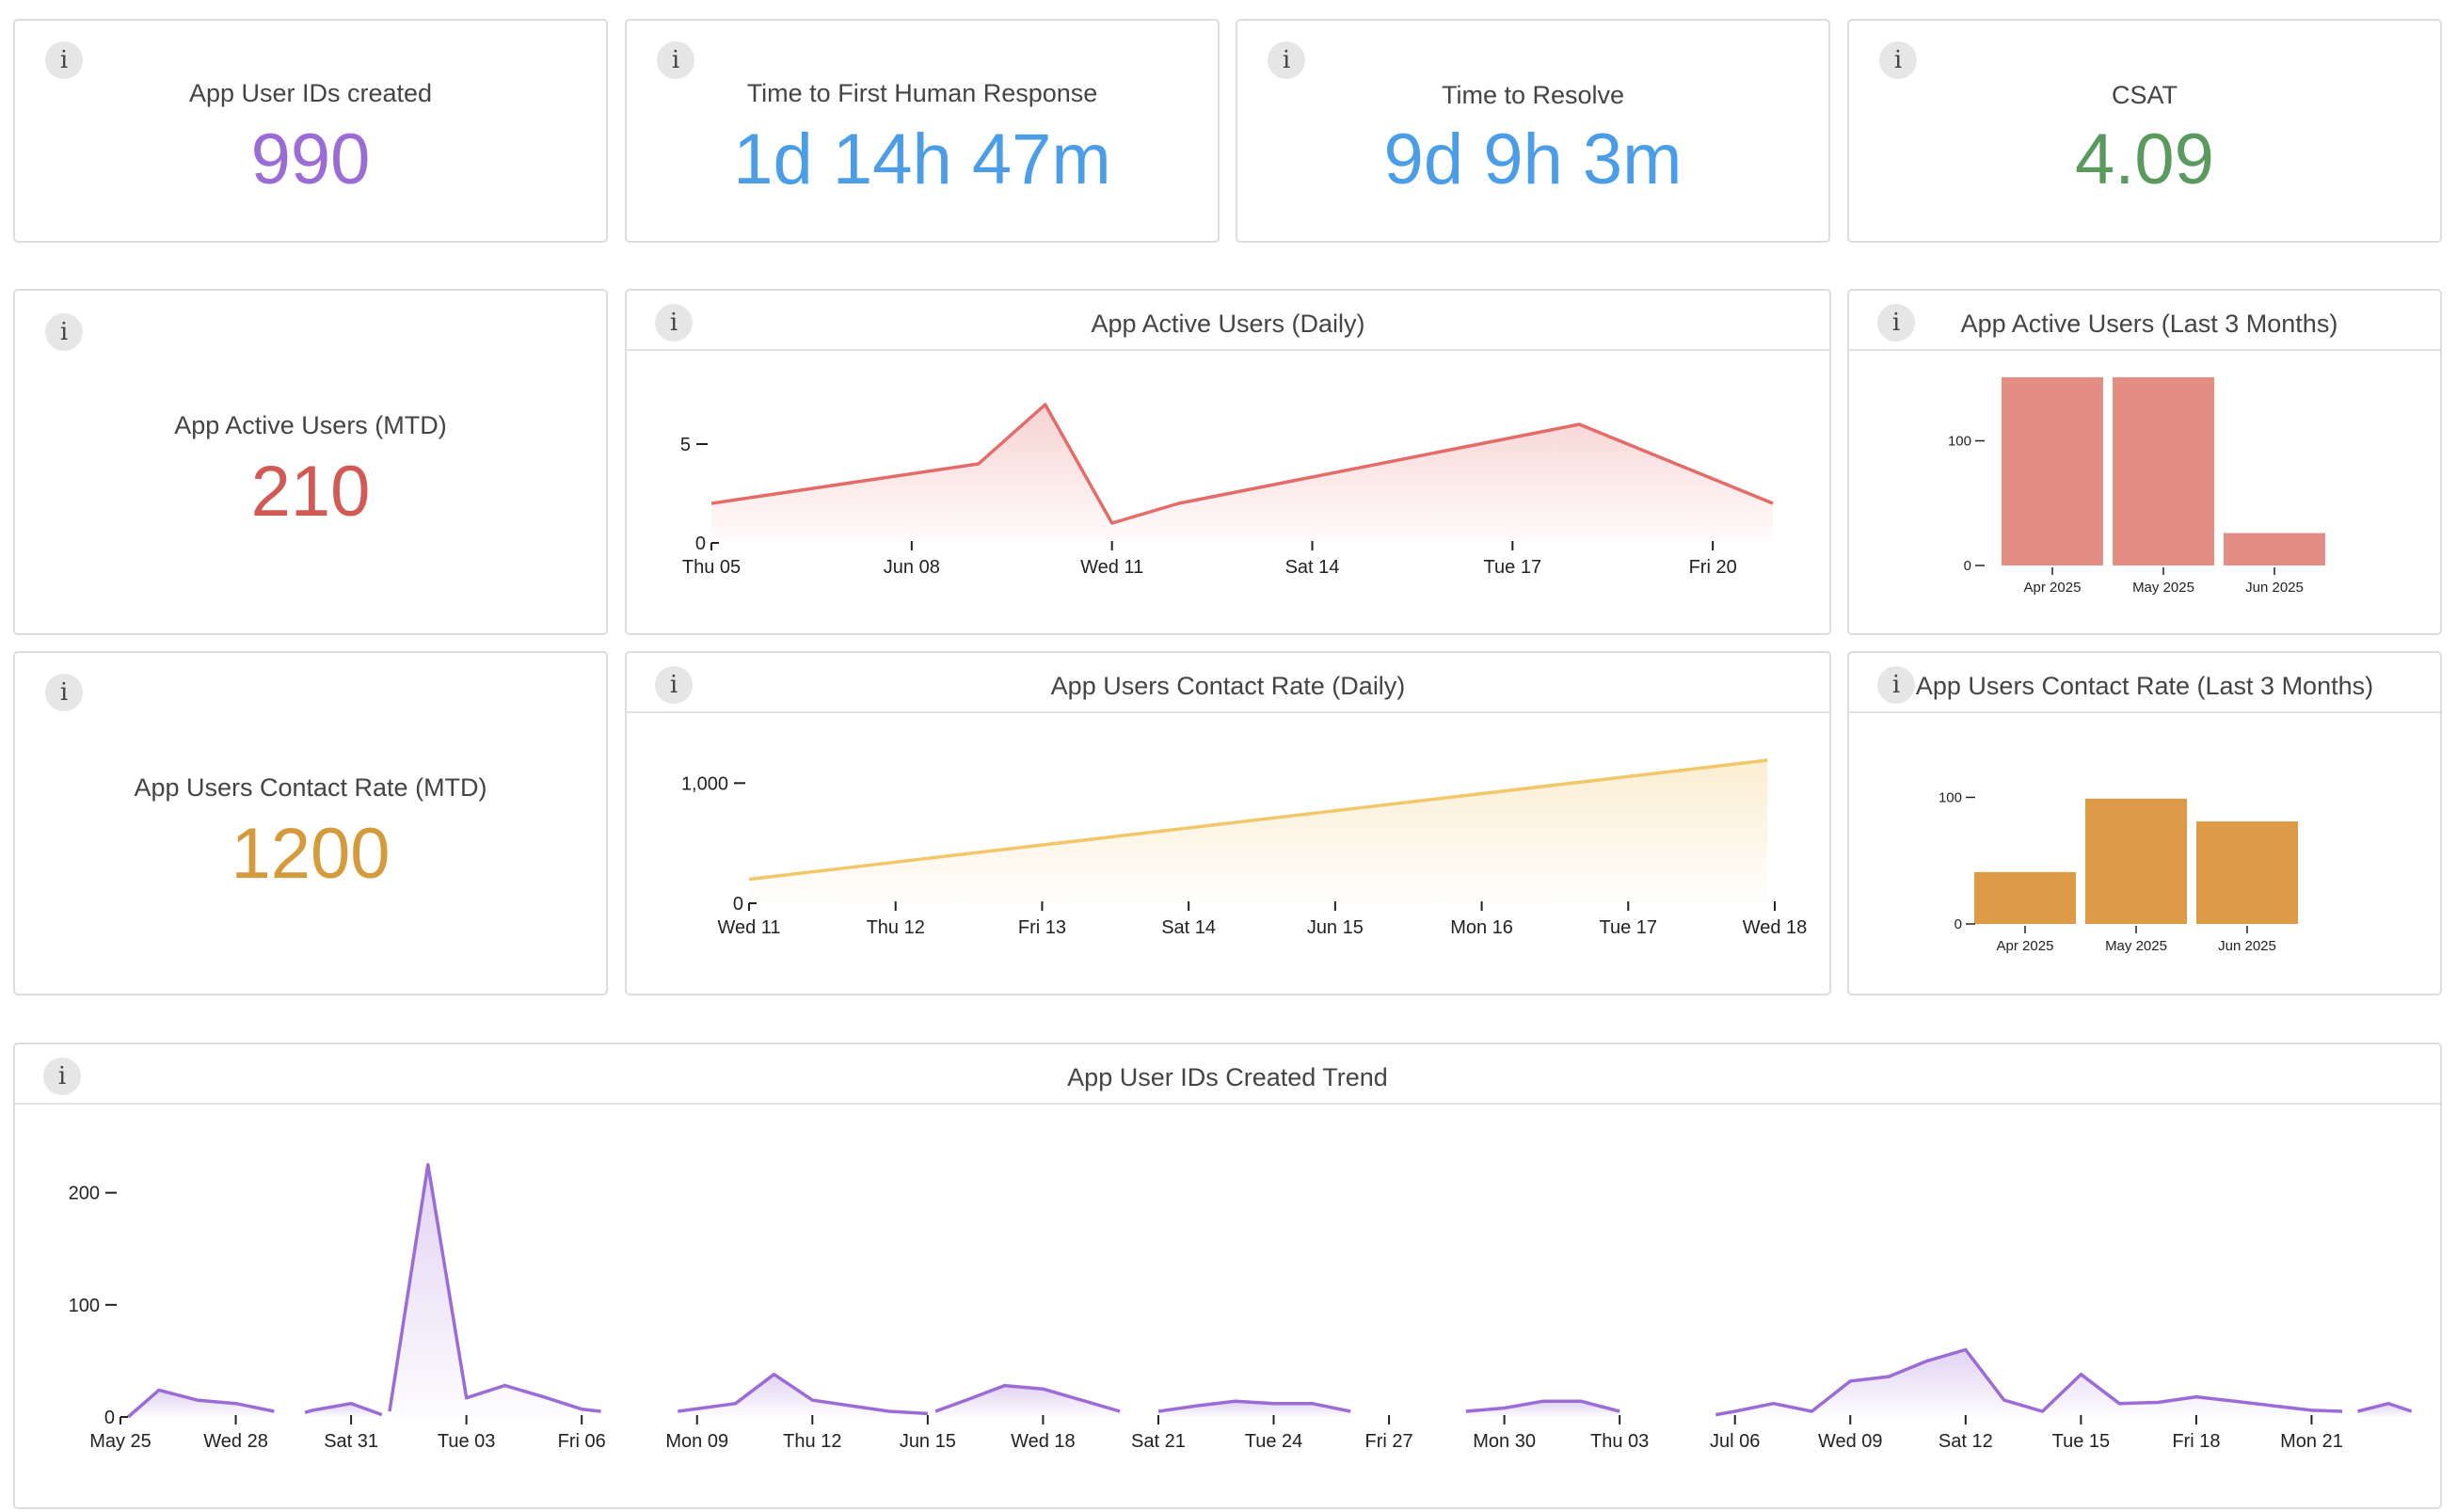  Describe the element at coordinates (705, 784) in the screenshot. I see `y-tick-label: 1,000` at that location.